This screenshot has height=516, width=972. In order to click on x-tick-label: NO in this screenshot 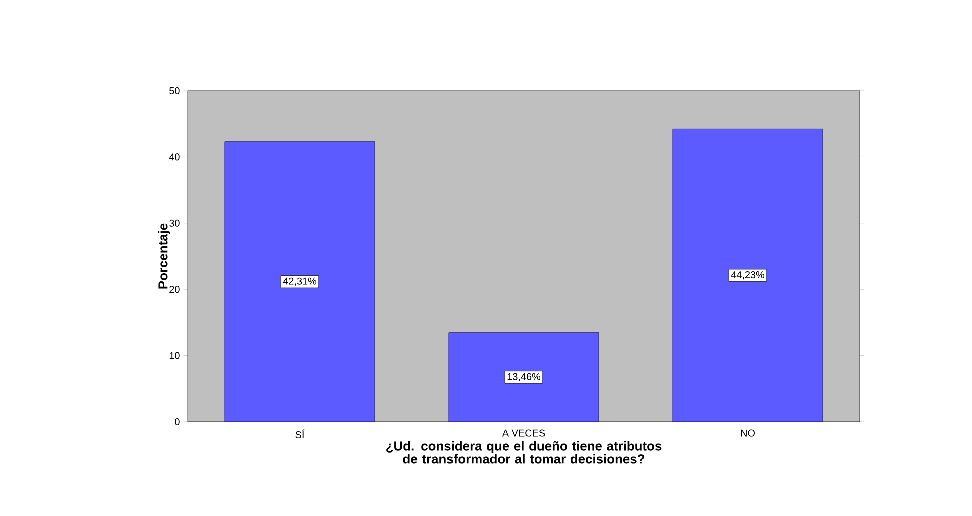, I will do `click(748, 433)`.